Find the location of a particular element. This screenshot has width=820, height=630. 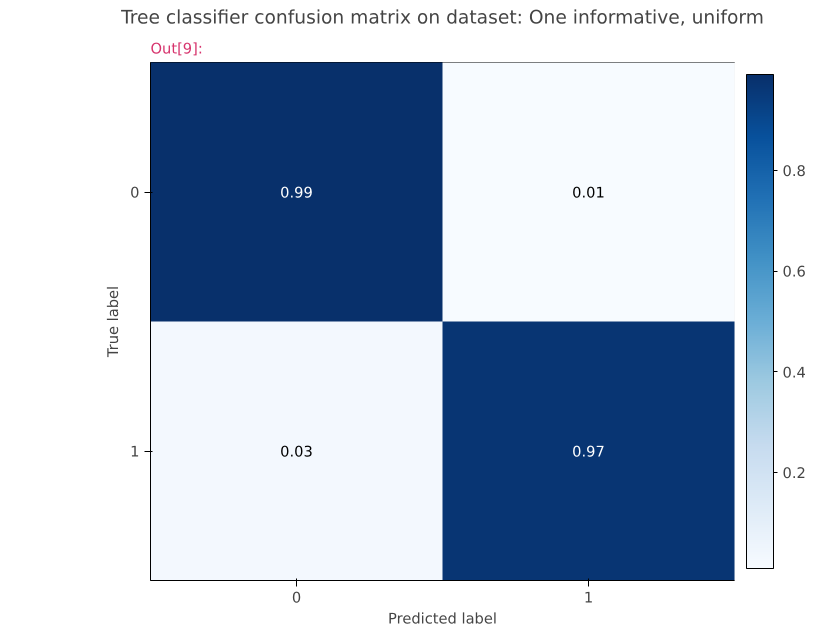

data-label: 0.99 is located at coordinates (296, 193).